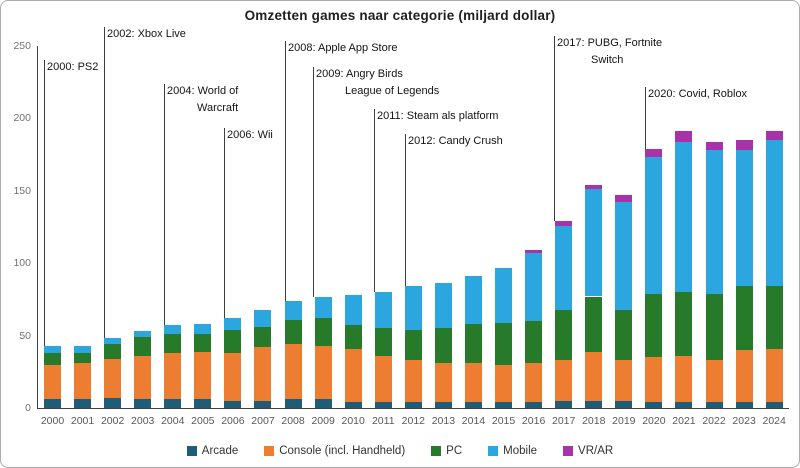  Describe the element at coordinates (473, 300) in the screenshot. I see `bar-segment-2014-mobile` at that location.